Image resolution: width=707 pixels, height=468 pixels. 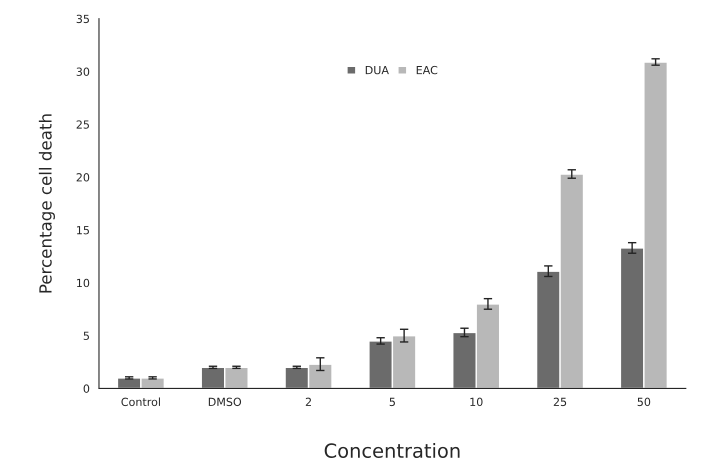 What do you see at coordinates (46, 203) in the screenshot?
I see `y-axis-title: Percentage cell death` at bounding box center [46, 203].